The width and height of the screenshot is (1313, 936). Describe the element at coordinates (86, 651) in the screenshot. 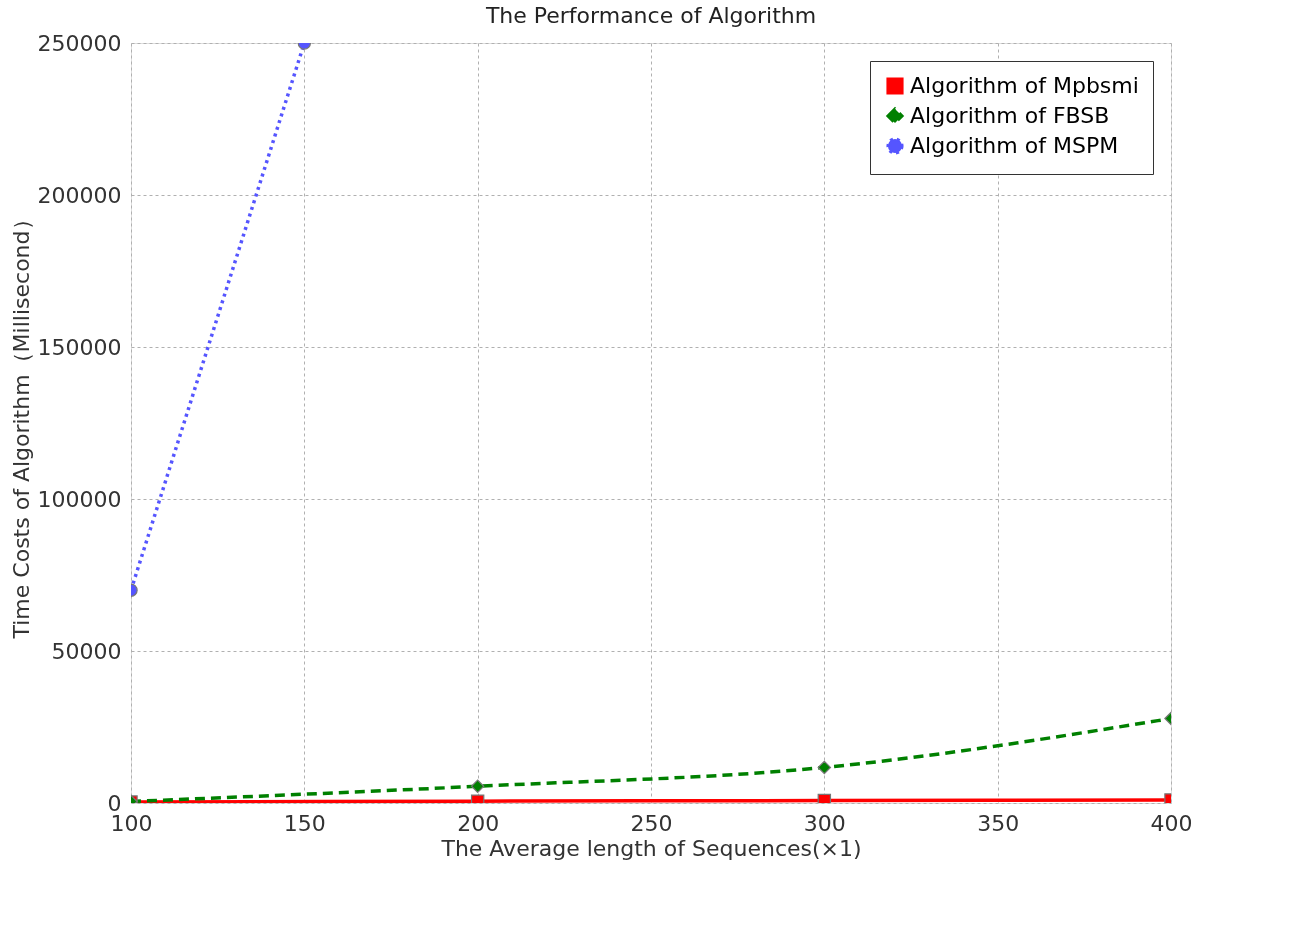

I see `y-tick-label: 50000` at that location.